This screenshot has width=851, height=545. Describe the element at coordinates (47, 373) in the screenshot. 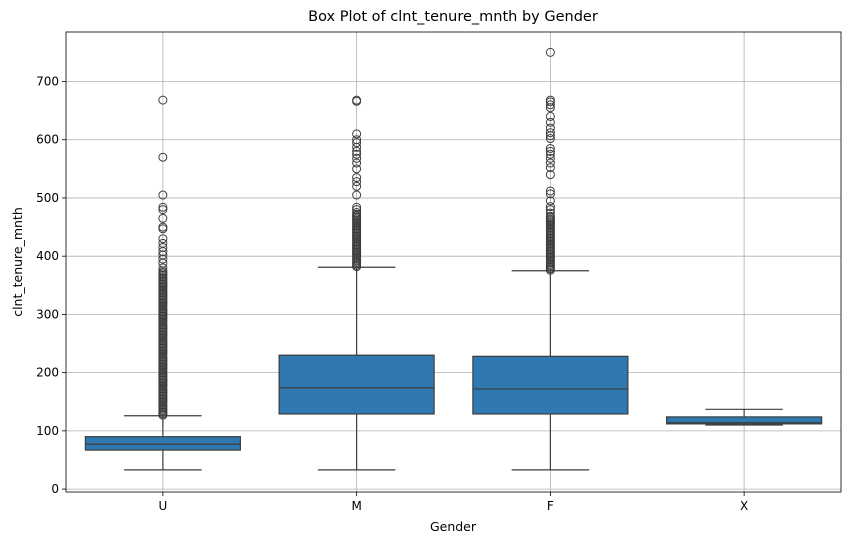

I see `y-tick-label: 200` at that location.